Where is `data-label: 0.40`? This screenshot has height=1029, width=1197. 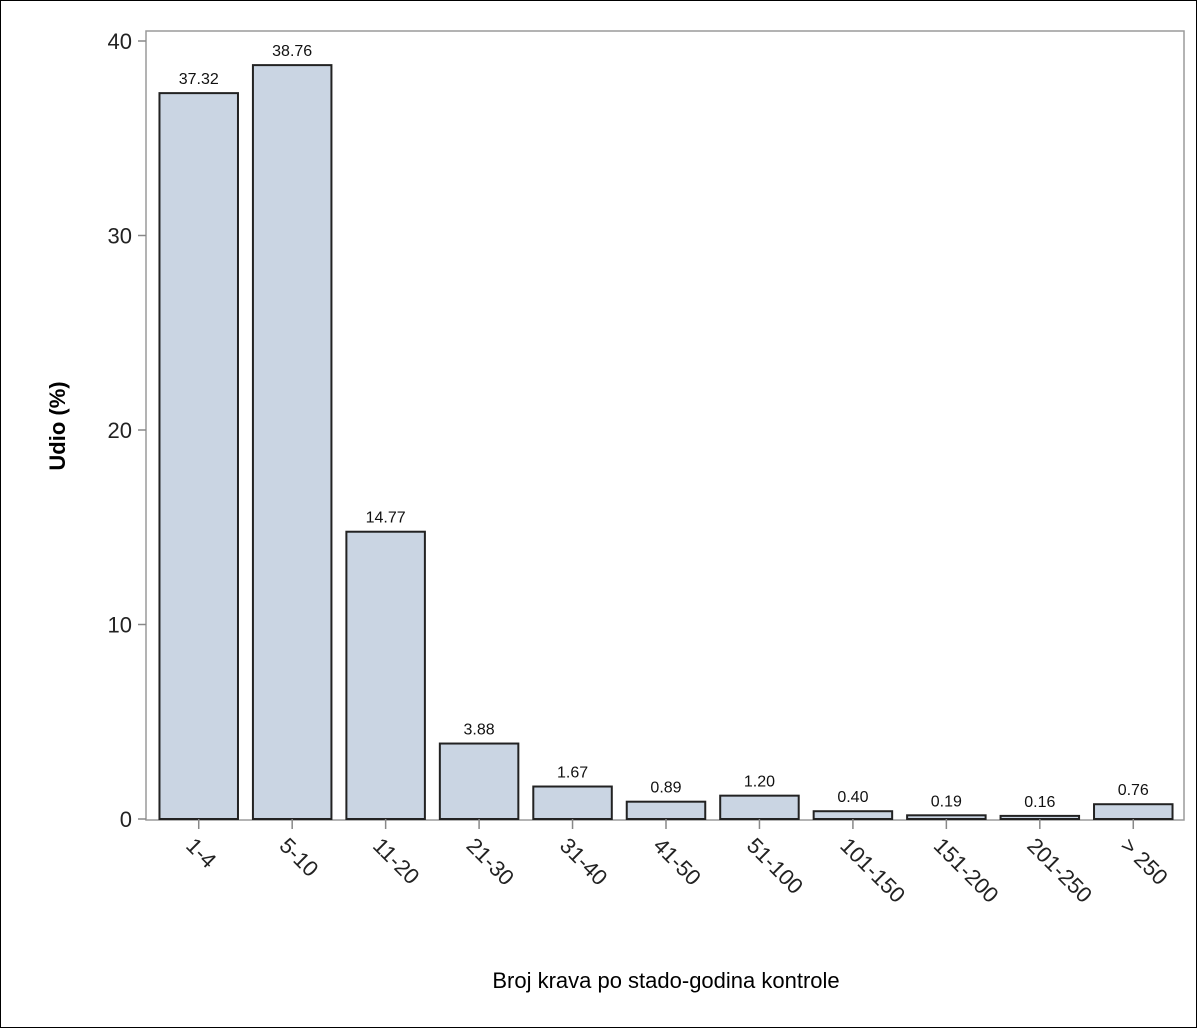 data-label: 0.40 is located at coordinates (852, 797).